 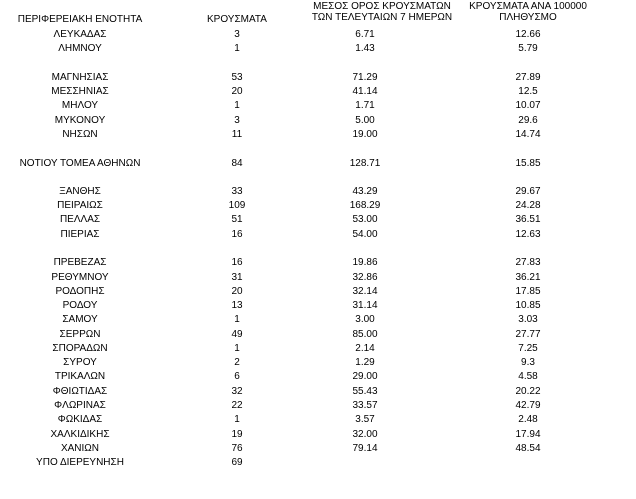 I want to click on table-row: ΜΕΣΣΗΝΙΑΣ 20 41.14 12.5, so click(x=318, y=92).